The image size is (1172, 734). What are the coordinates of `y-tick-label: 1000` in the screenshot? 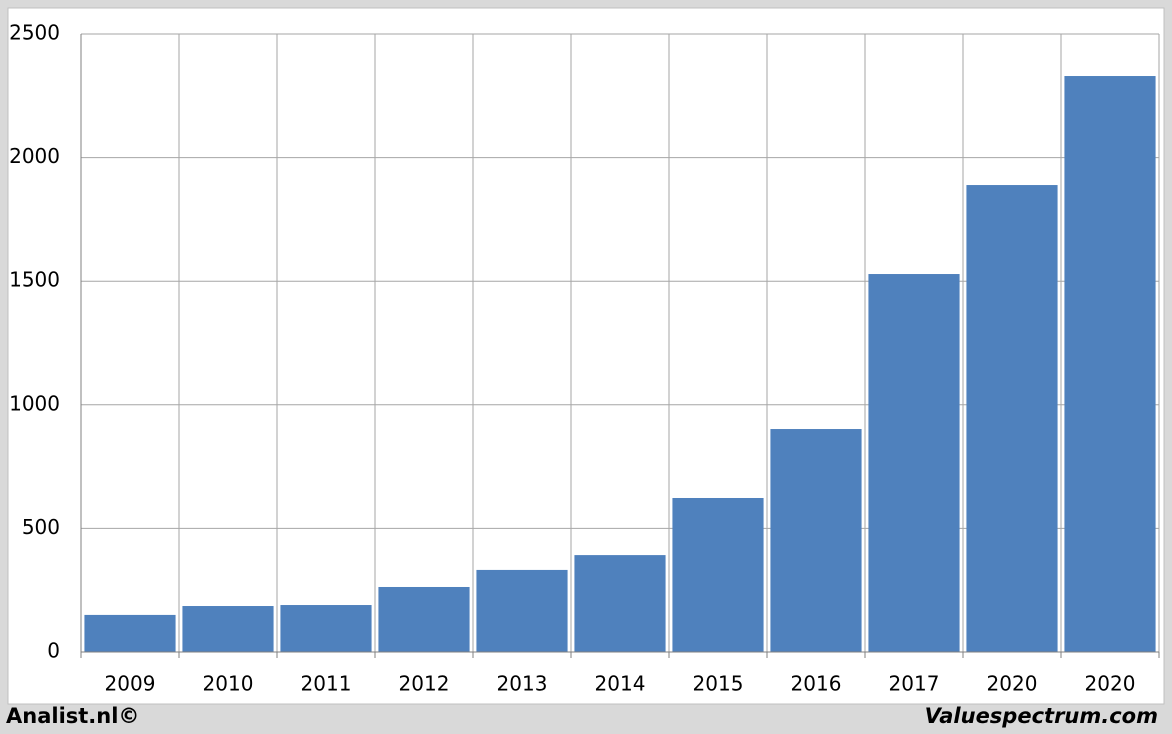 It's located at (34, 403).